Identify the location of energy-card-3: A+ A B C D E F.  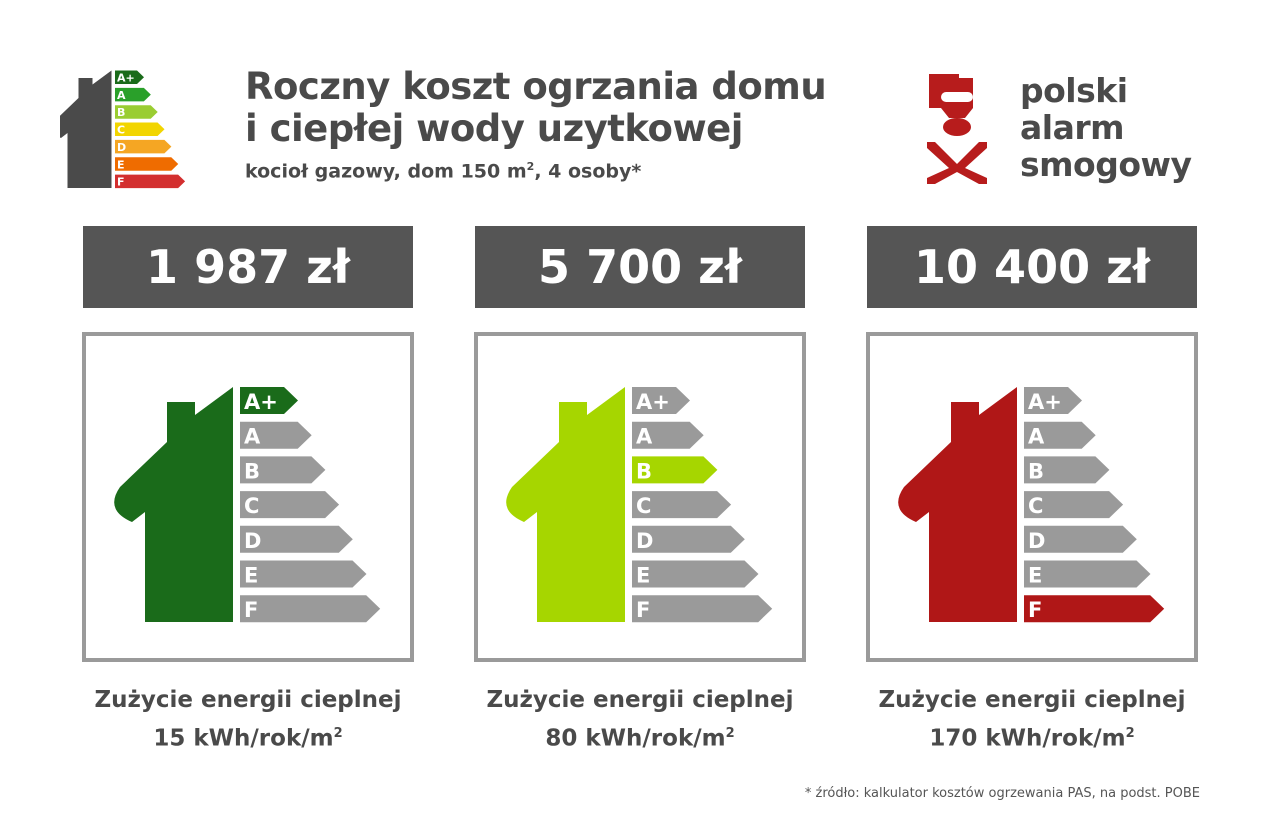
(1032, 497).